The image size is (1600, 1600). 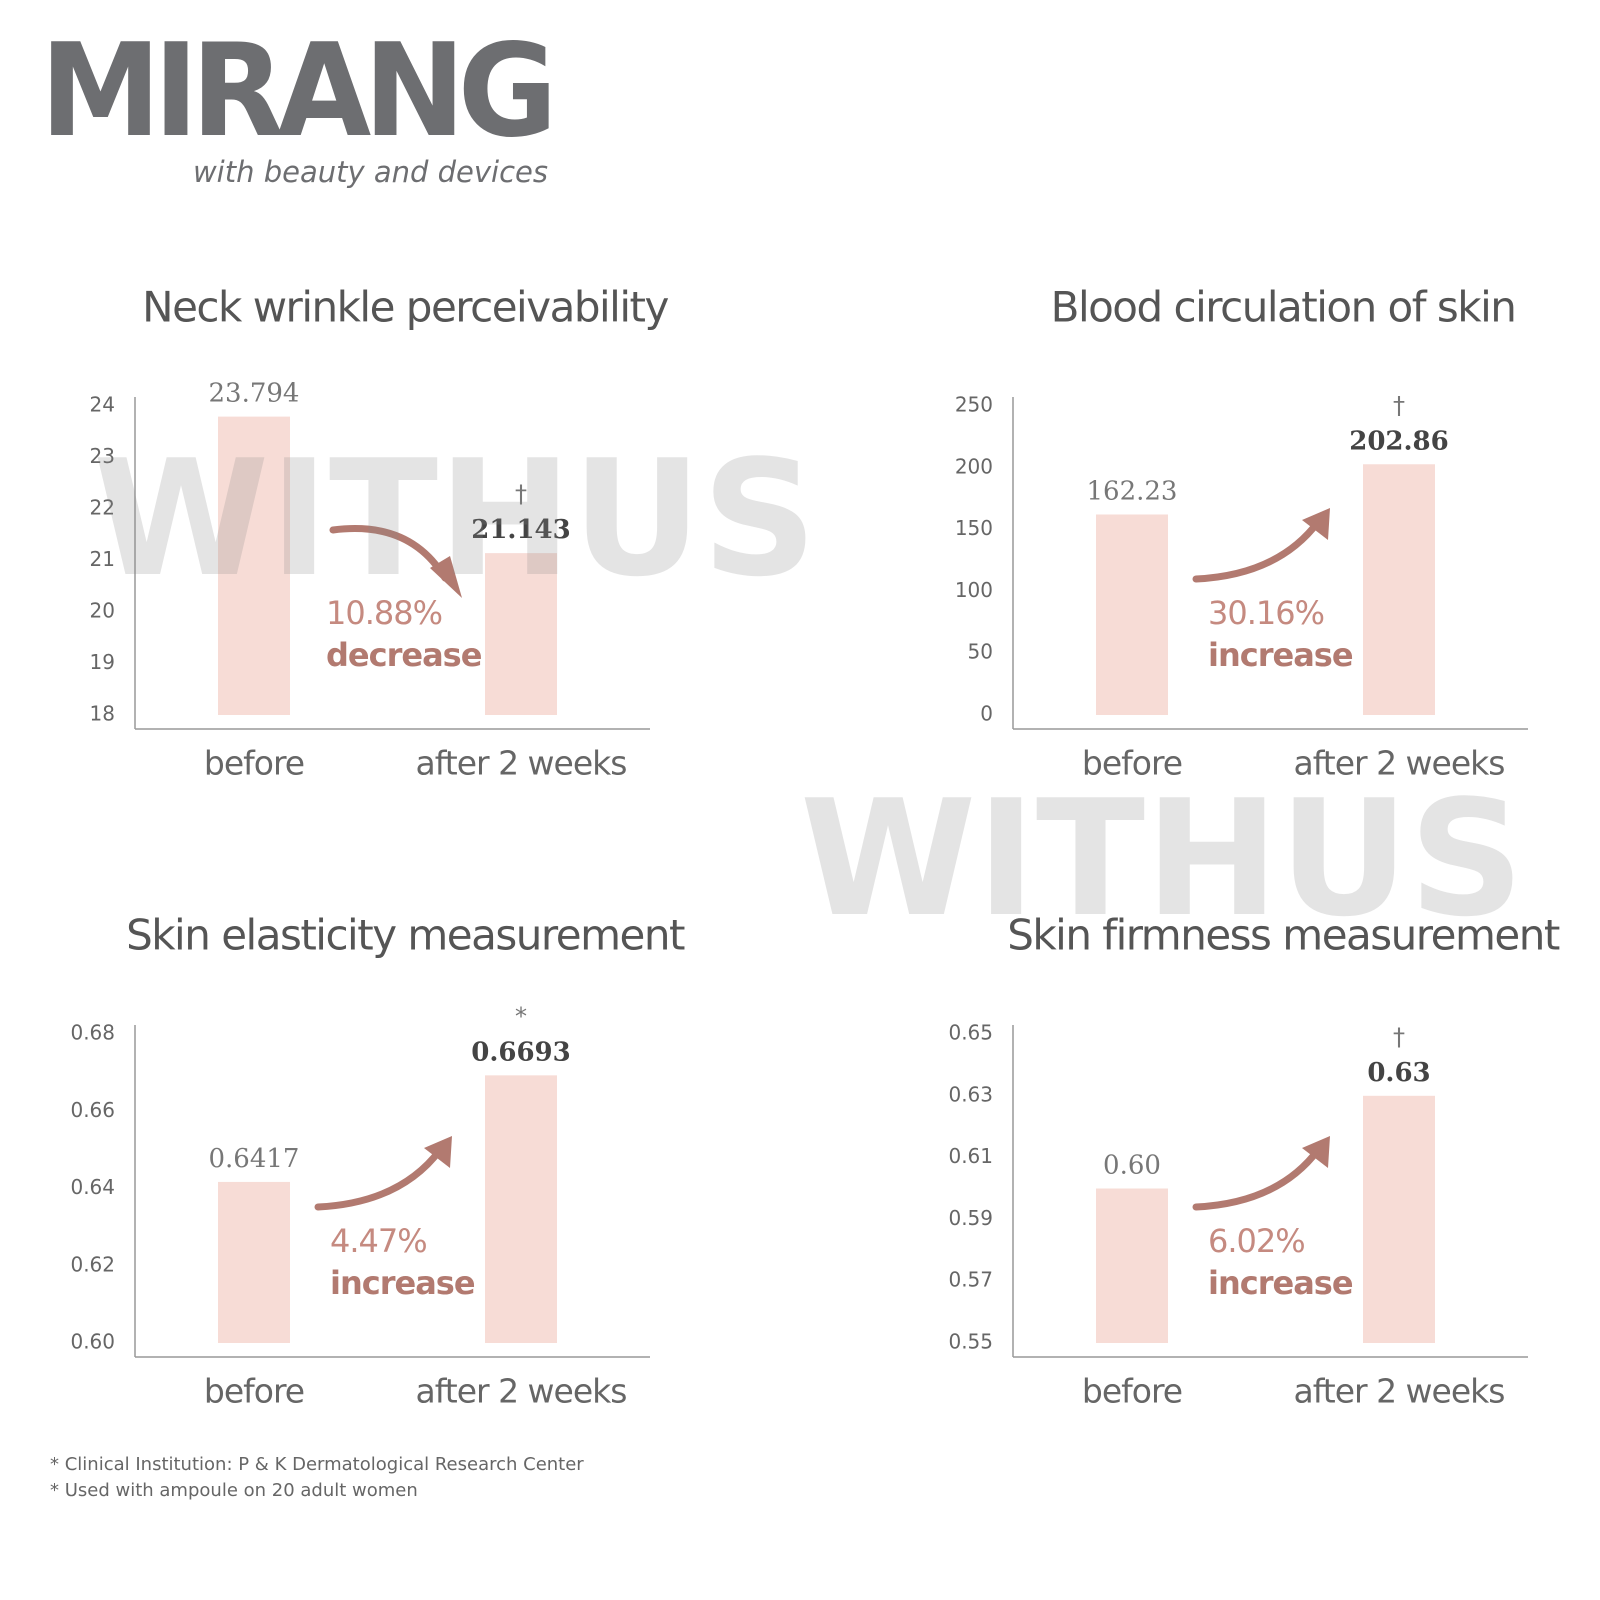 What do you see at coordinates (970, 1342) in the screenshot?
I see `y-tick-label: 0.55` at bounding box center [970, 1342].